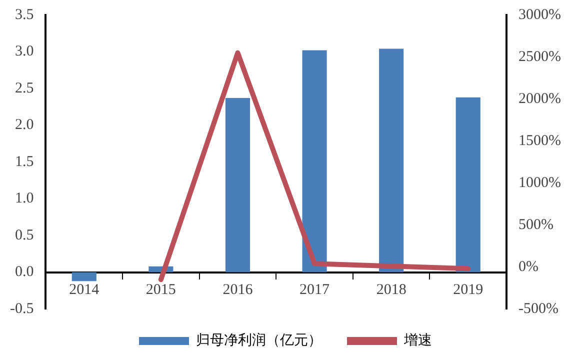 Image resolution: width=585 pixels, height=362 pixels. What do you see at coordinates (540, 140) in the screenshot?
I see `y2-tick-label: 1500%` at bounding box center [540, 140].